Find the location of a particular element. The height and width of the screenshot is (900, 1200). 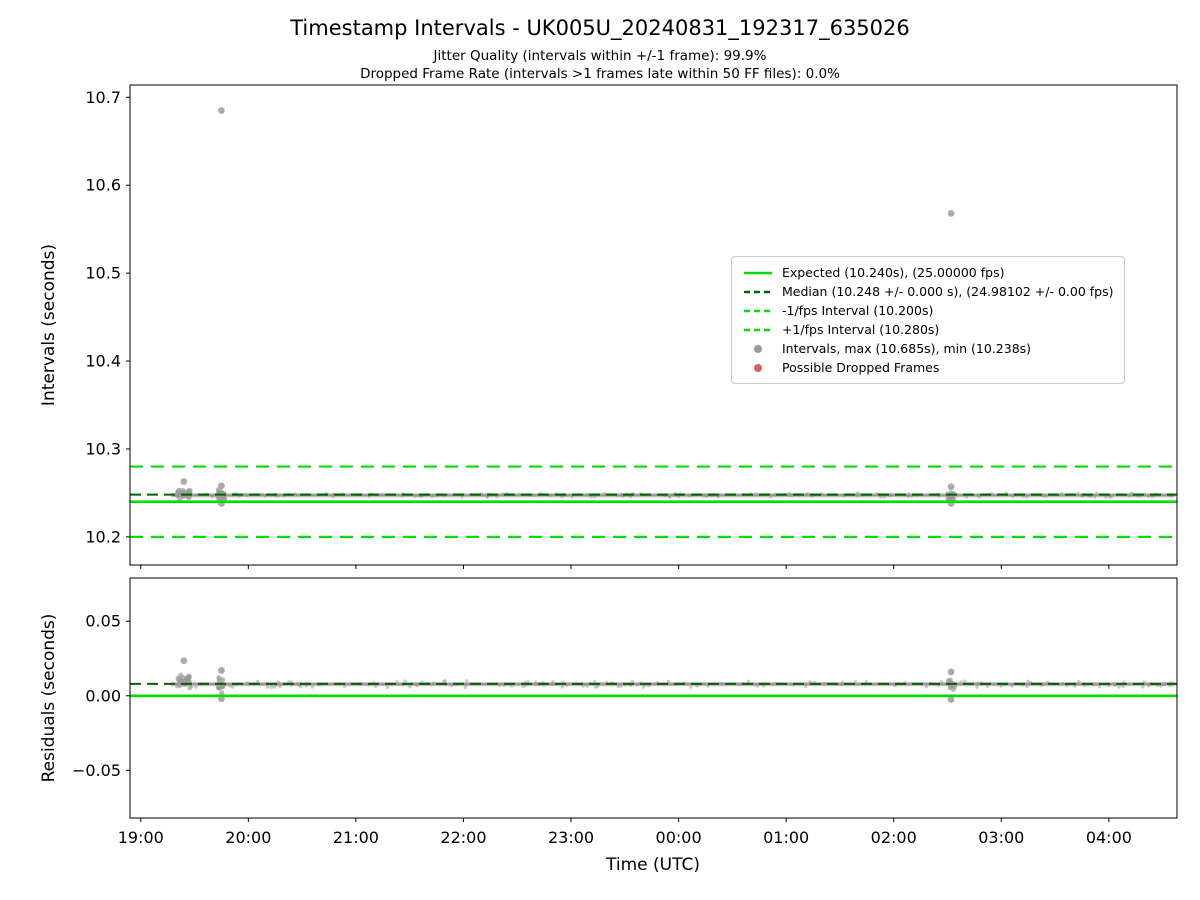

x-tick-label: 21:00 is located at coordinates (356, 837).